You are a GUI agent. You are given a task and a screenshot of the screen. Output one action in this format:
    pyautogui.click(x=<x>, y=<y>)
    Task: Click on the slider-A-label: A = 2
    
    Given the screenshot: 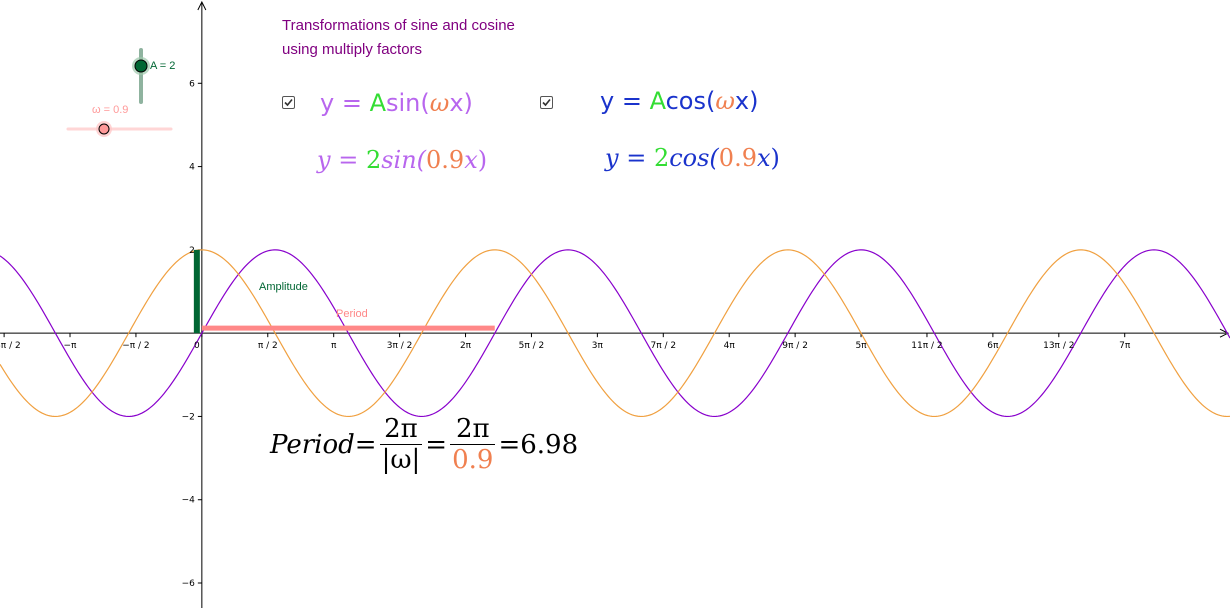 What is the action you would take?
    pyautogui.click(x=163, y=66)
    